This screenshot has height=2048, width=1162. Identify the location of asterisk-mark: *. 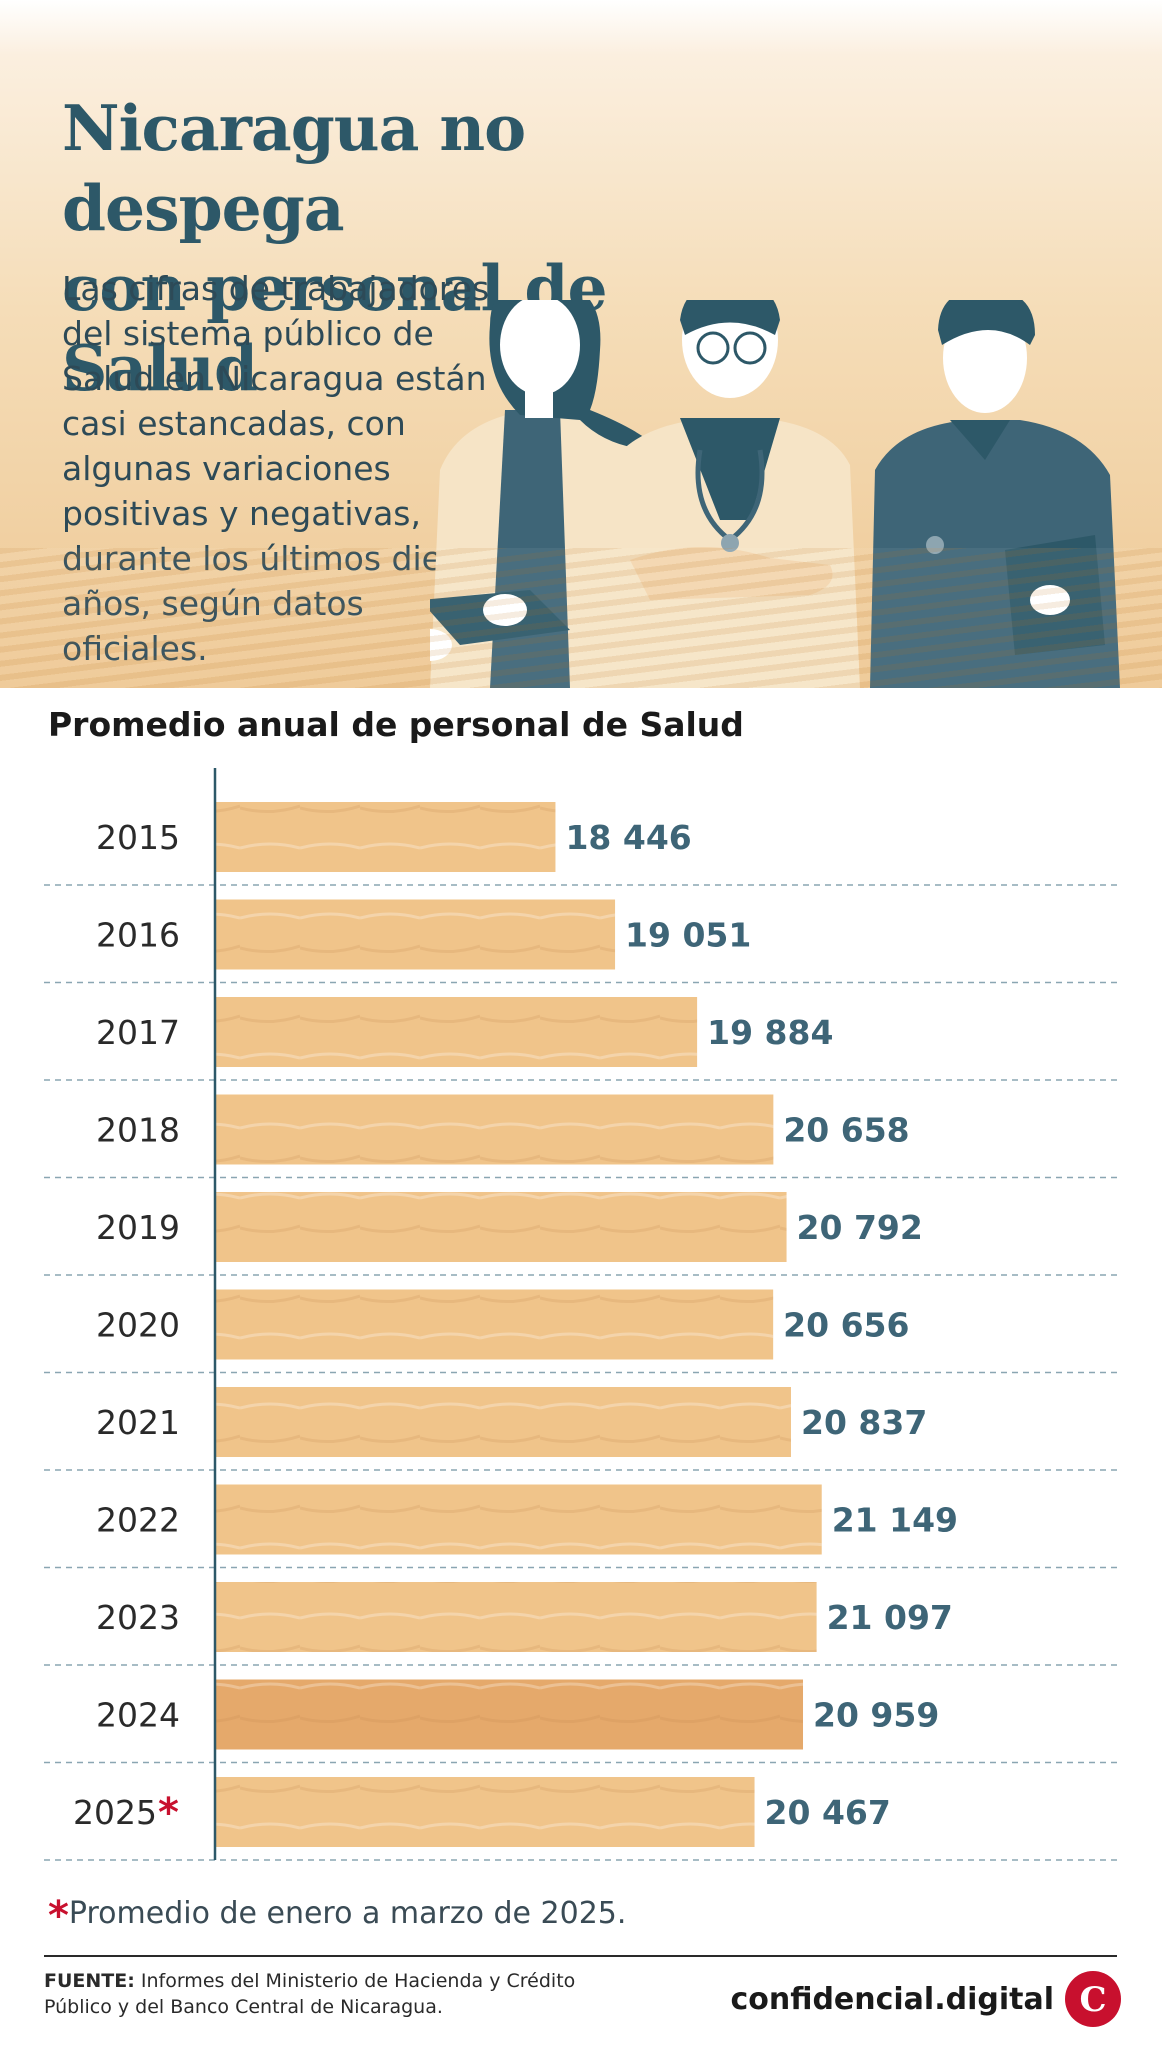
(58, 1916).